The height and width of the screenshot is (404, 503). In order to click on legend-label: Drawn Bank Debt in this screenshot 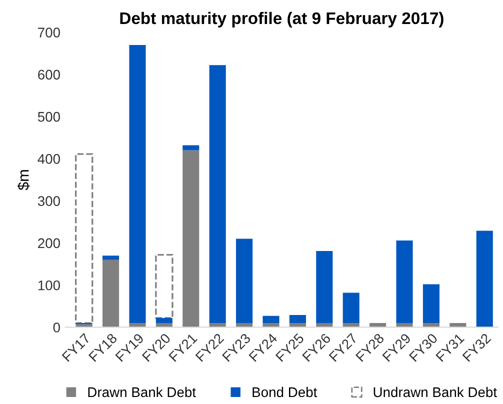, I will do `click(142, 392)`.